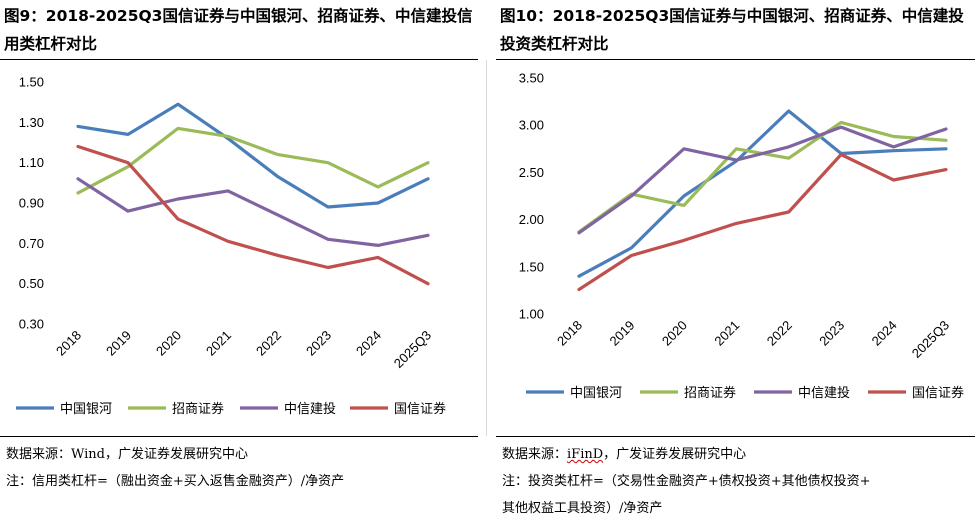  Describe the element at coordinates (675, 454) in the screenshot. I see `source-suffix: ，广发证券发展研究中心` at that location.